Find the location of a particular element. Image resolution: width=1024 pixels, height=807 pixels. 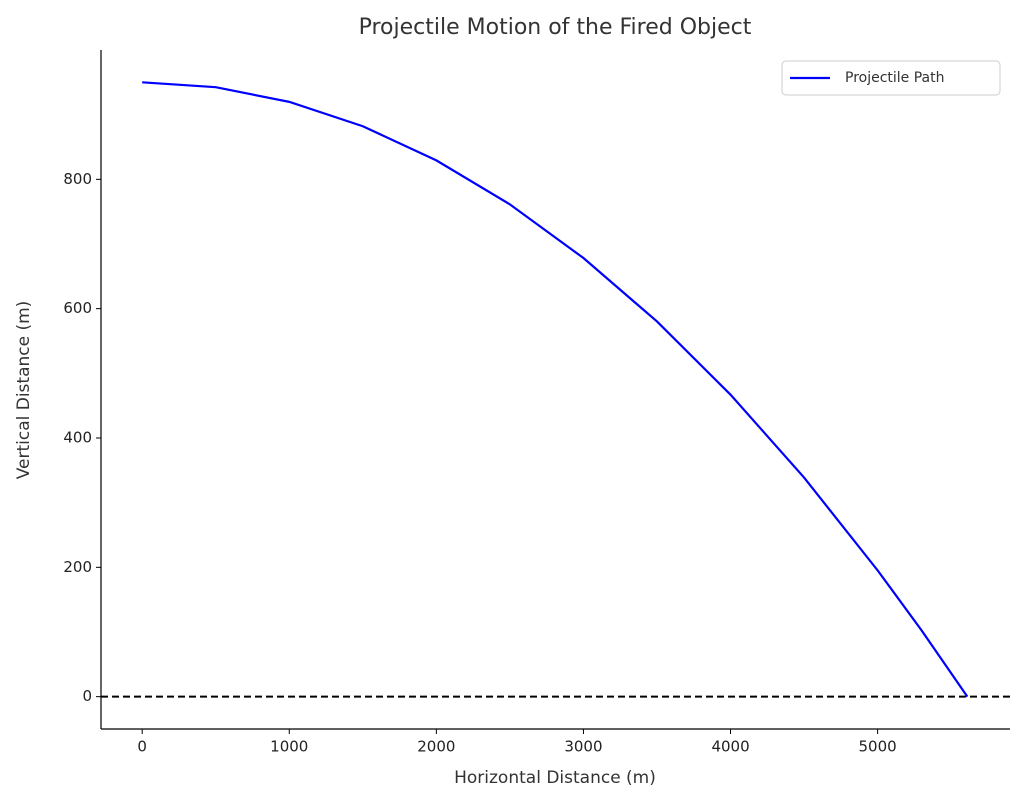

y-tick-label: 200 is located at coordinates (77, 567).